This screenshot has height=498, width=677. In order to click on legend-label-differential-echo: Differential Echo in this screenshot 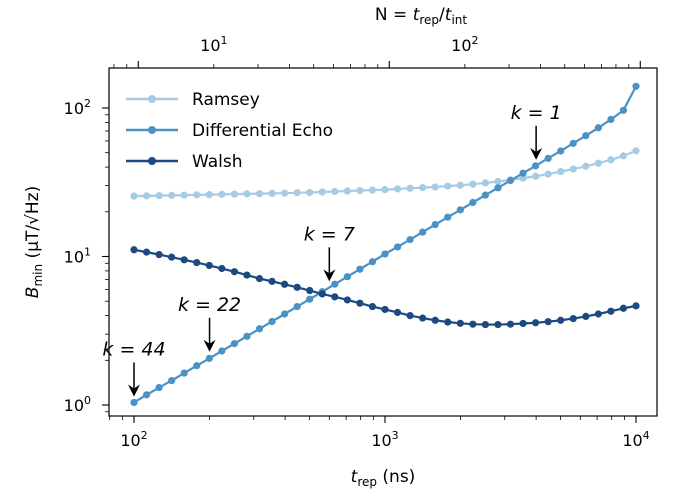, I will do `click(262, 131)`.